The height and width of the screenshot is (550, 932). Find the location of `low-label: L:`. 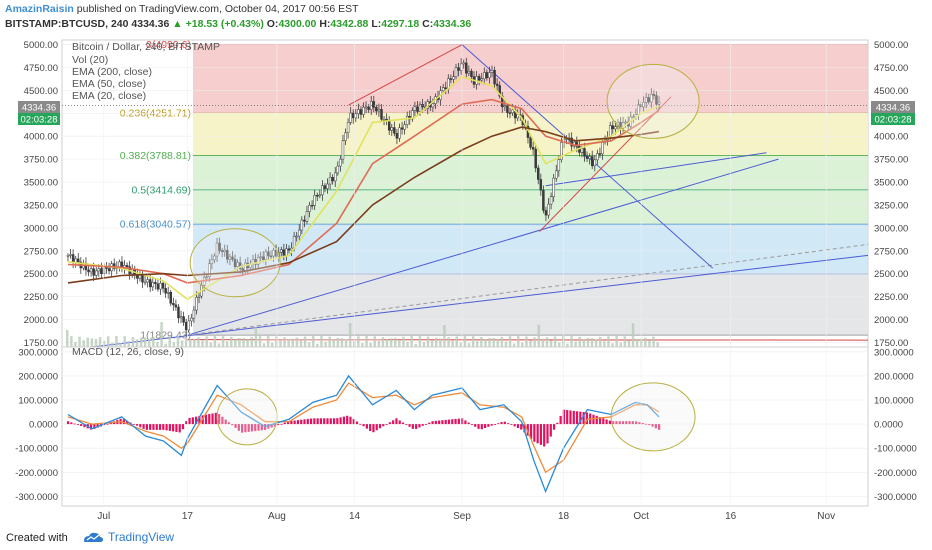

low-label: L: is located at coordinates (376, 24).